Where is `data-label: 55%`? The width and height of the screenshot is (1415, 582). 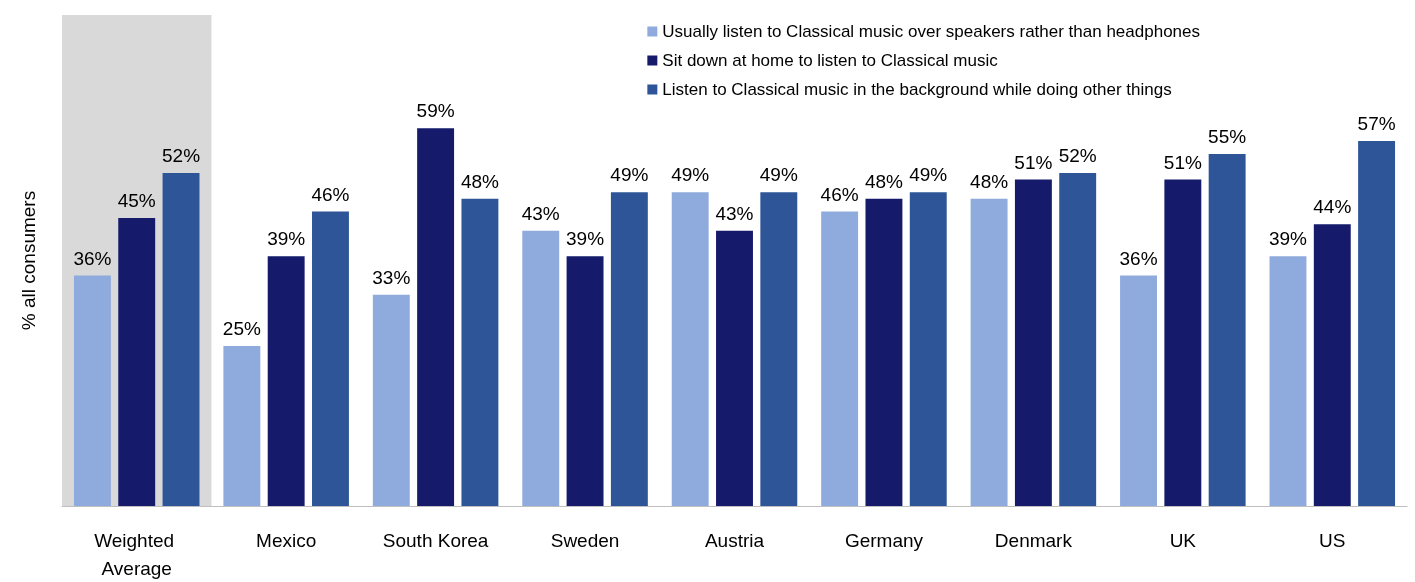 data-label: 55% is located at coordinates (1227, 136).